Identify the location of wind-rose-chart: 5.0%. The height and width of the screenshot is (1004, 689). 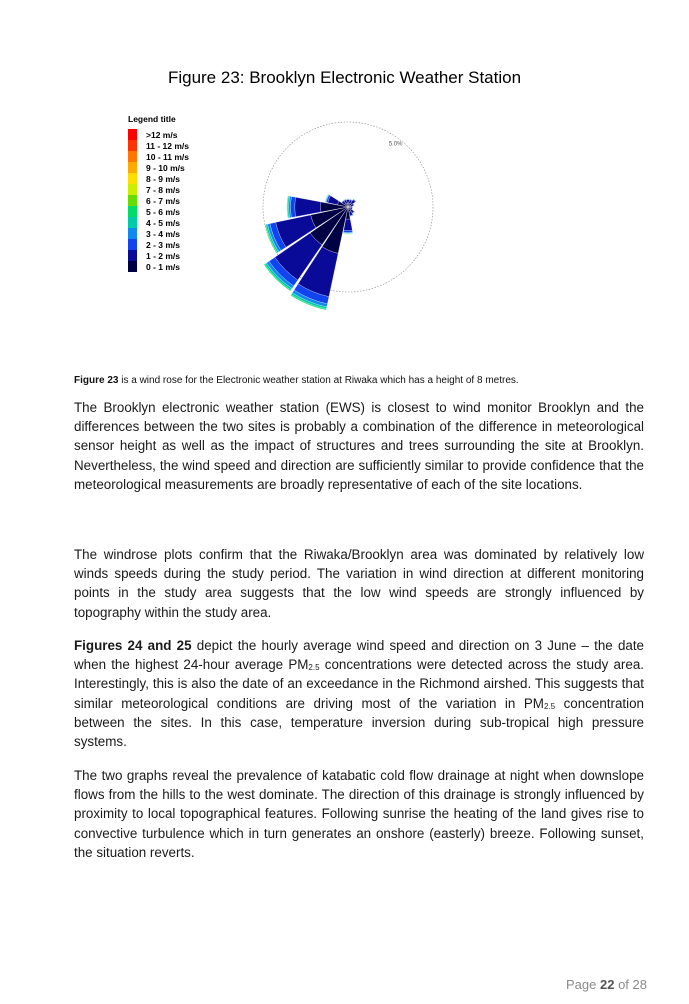
(348, 216).